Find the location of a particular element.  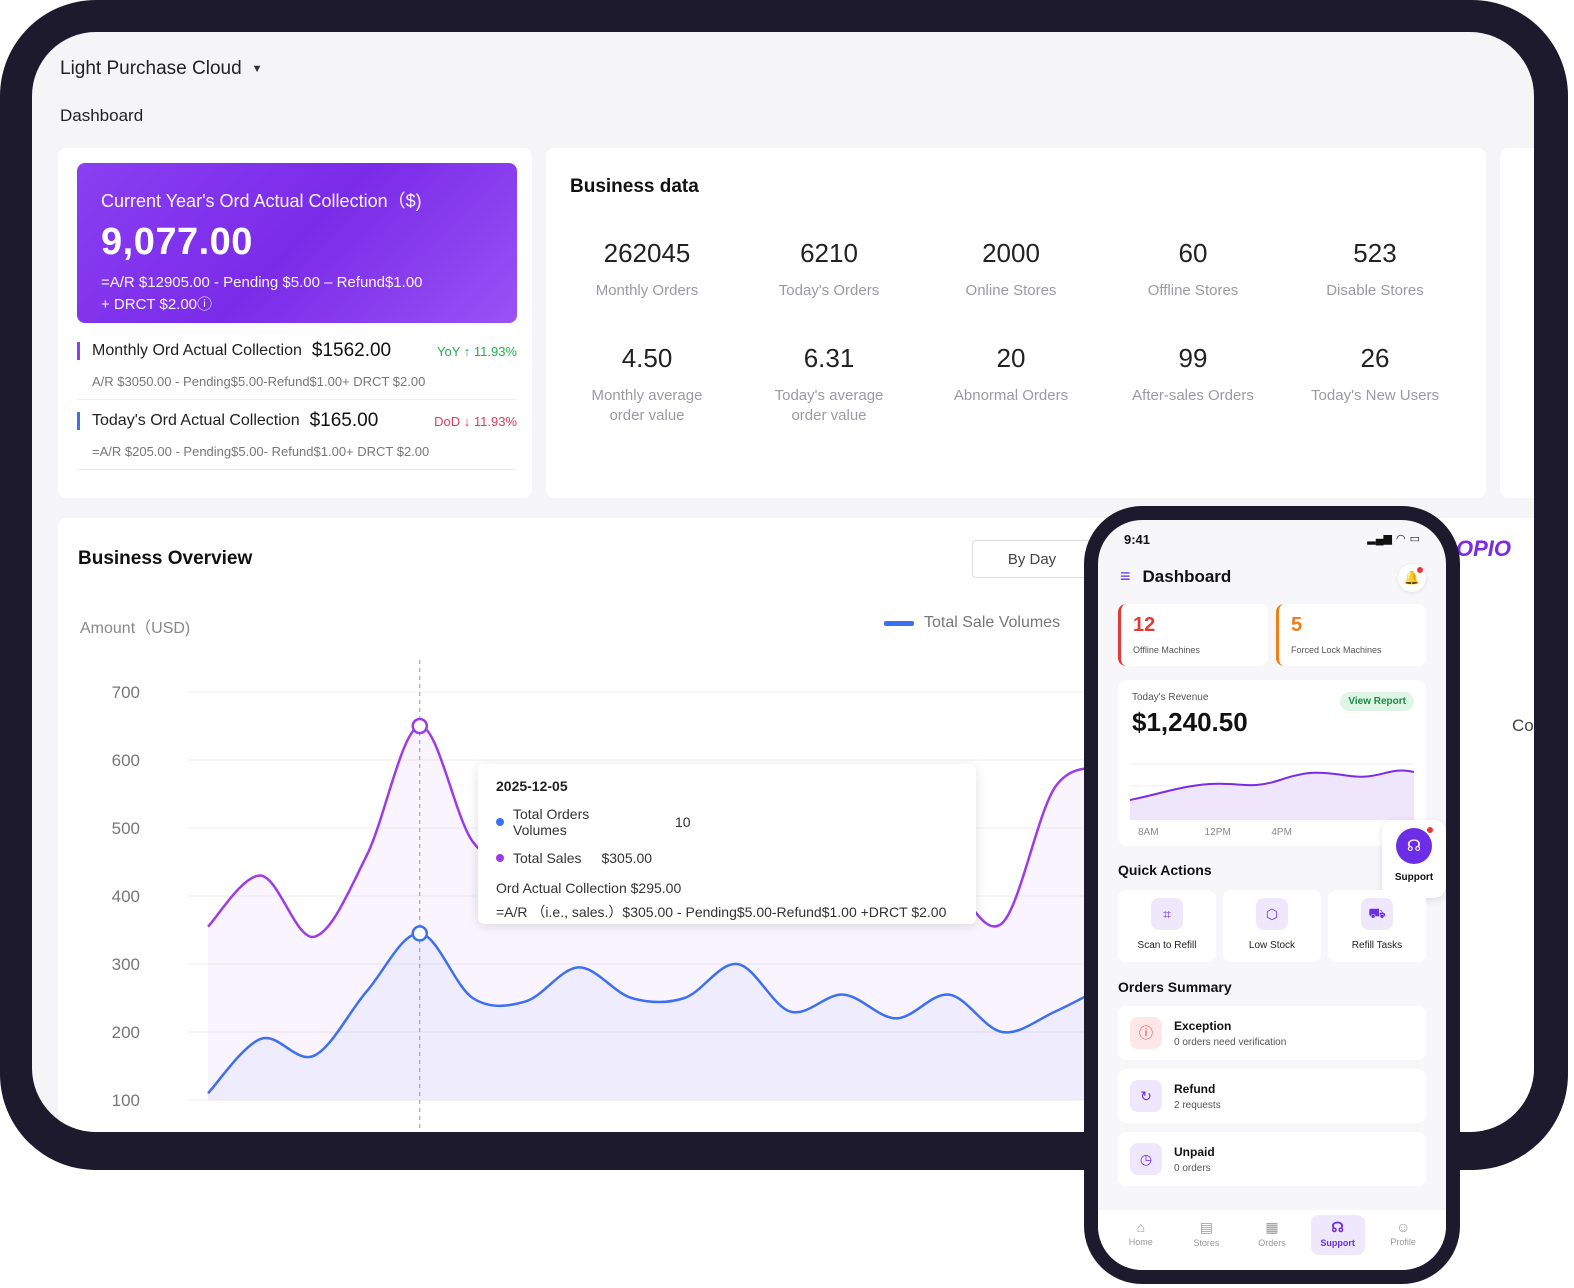

view-report-button: View Report is located at coordinates (1377, 701).